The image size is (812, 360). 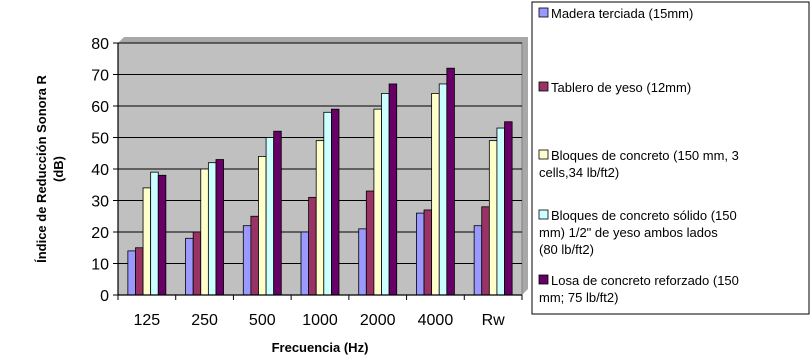 What do you see at coordinates (262, 320) in the screenshot?
I see `x-tick-label: 500` at bounding box center [262, 320].